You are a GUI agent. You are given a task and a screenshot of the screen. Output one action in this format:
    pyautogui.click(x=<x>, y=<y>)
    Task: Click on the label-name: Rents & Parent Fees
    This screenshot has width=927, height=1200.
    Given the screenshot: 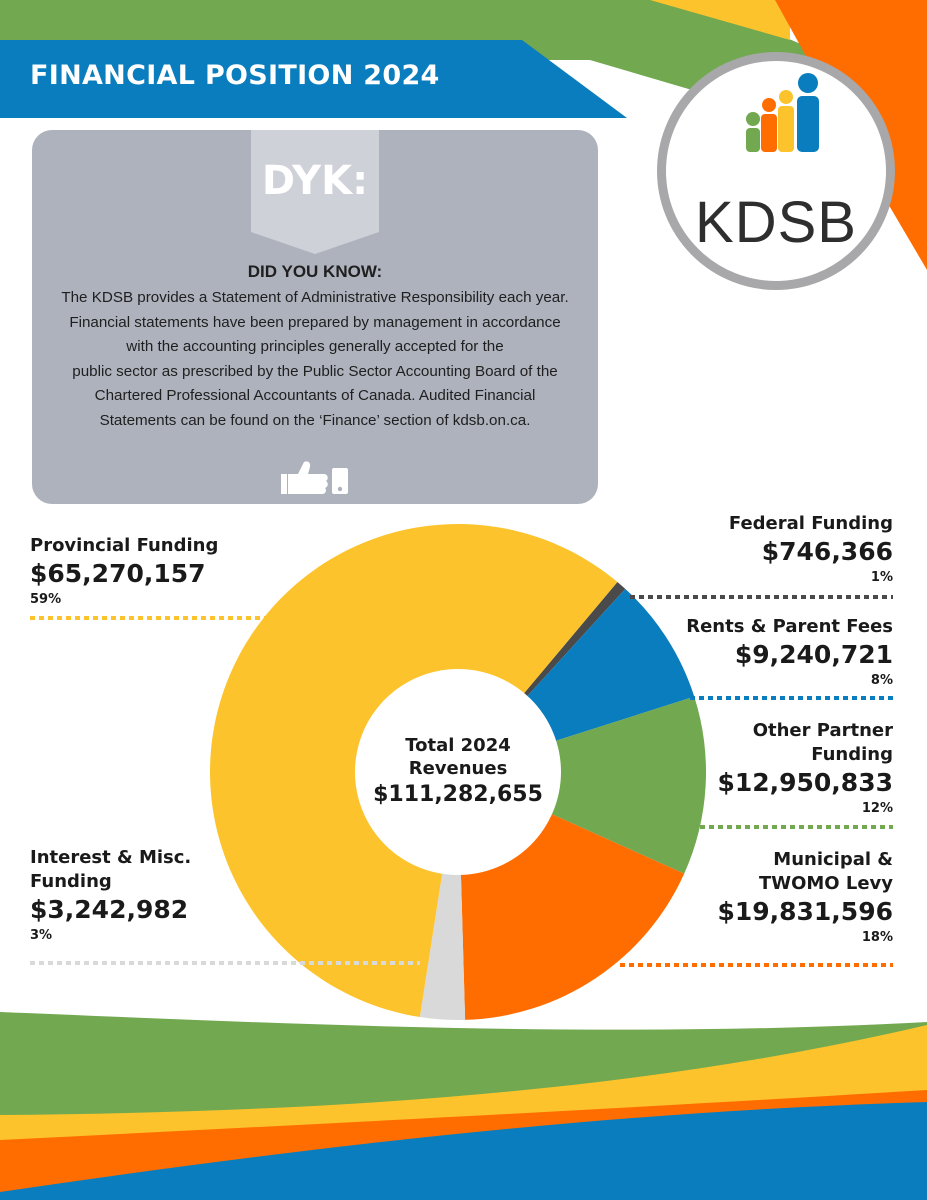 What is the action you would take?
    pyautogui.click(x=789, y=626)
    